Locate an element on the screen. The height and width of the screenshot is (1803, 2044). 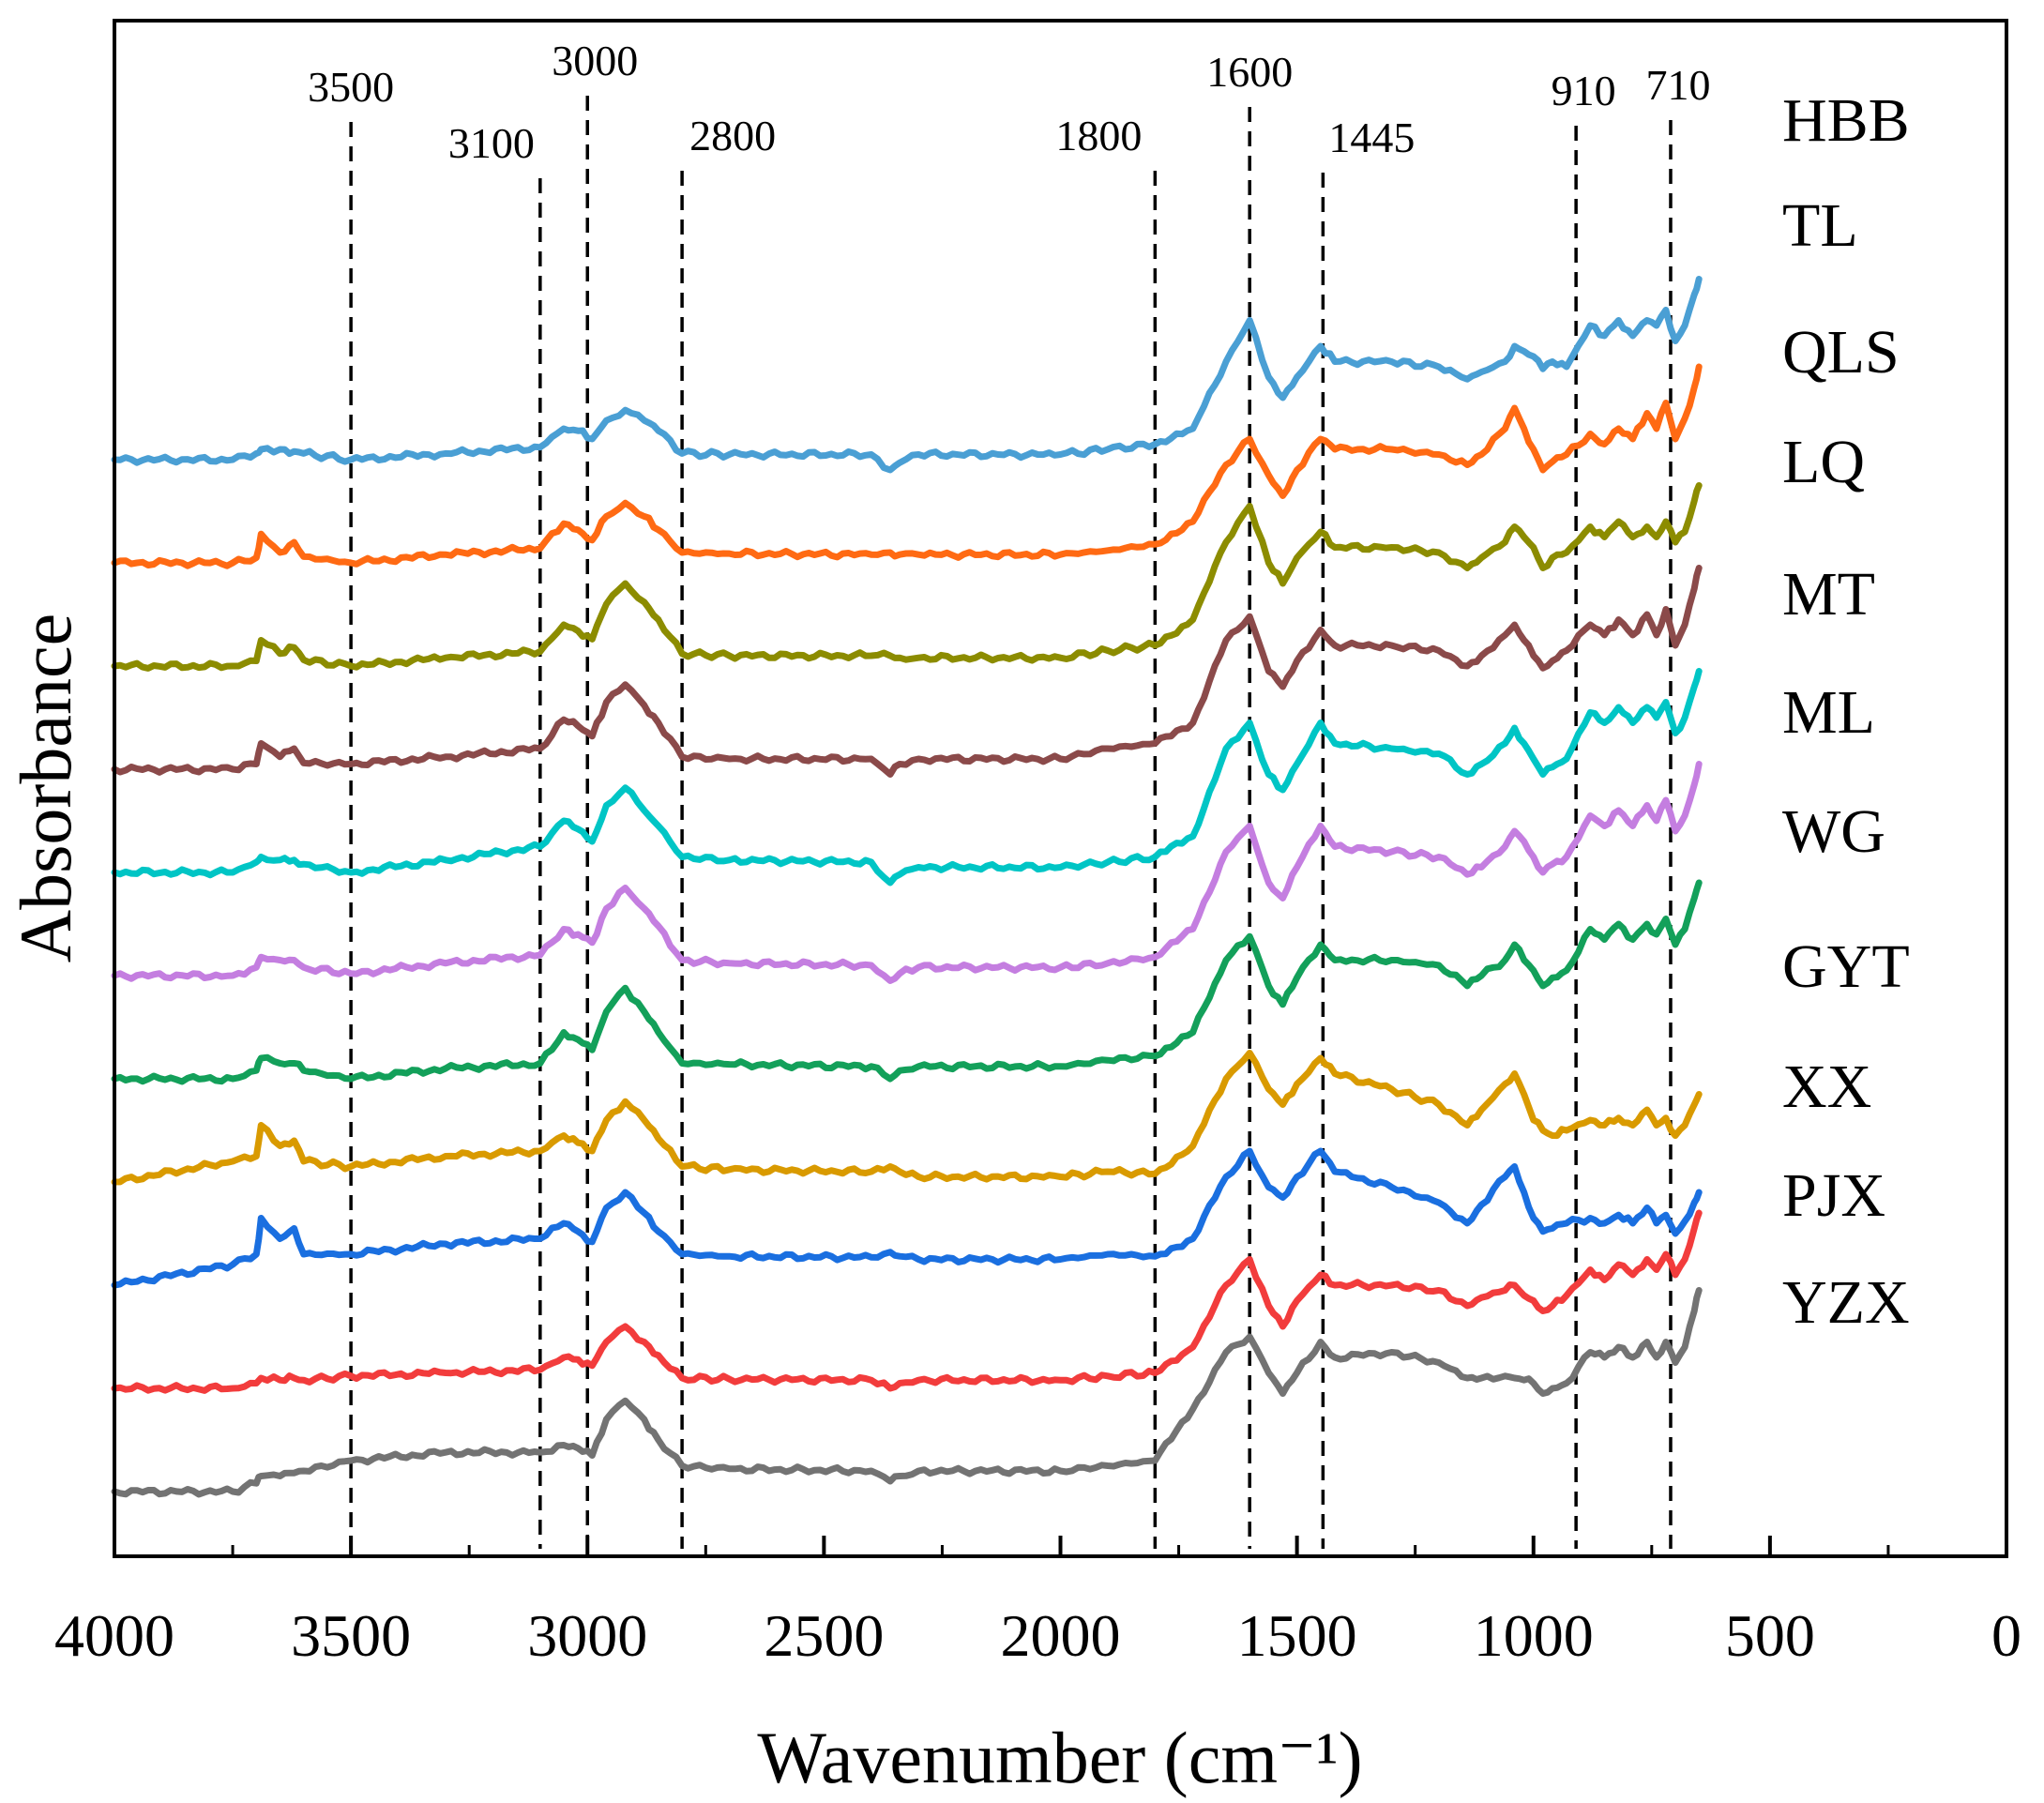
x-tick-label: 2000 is located at coordinates (1061, 1635).